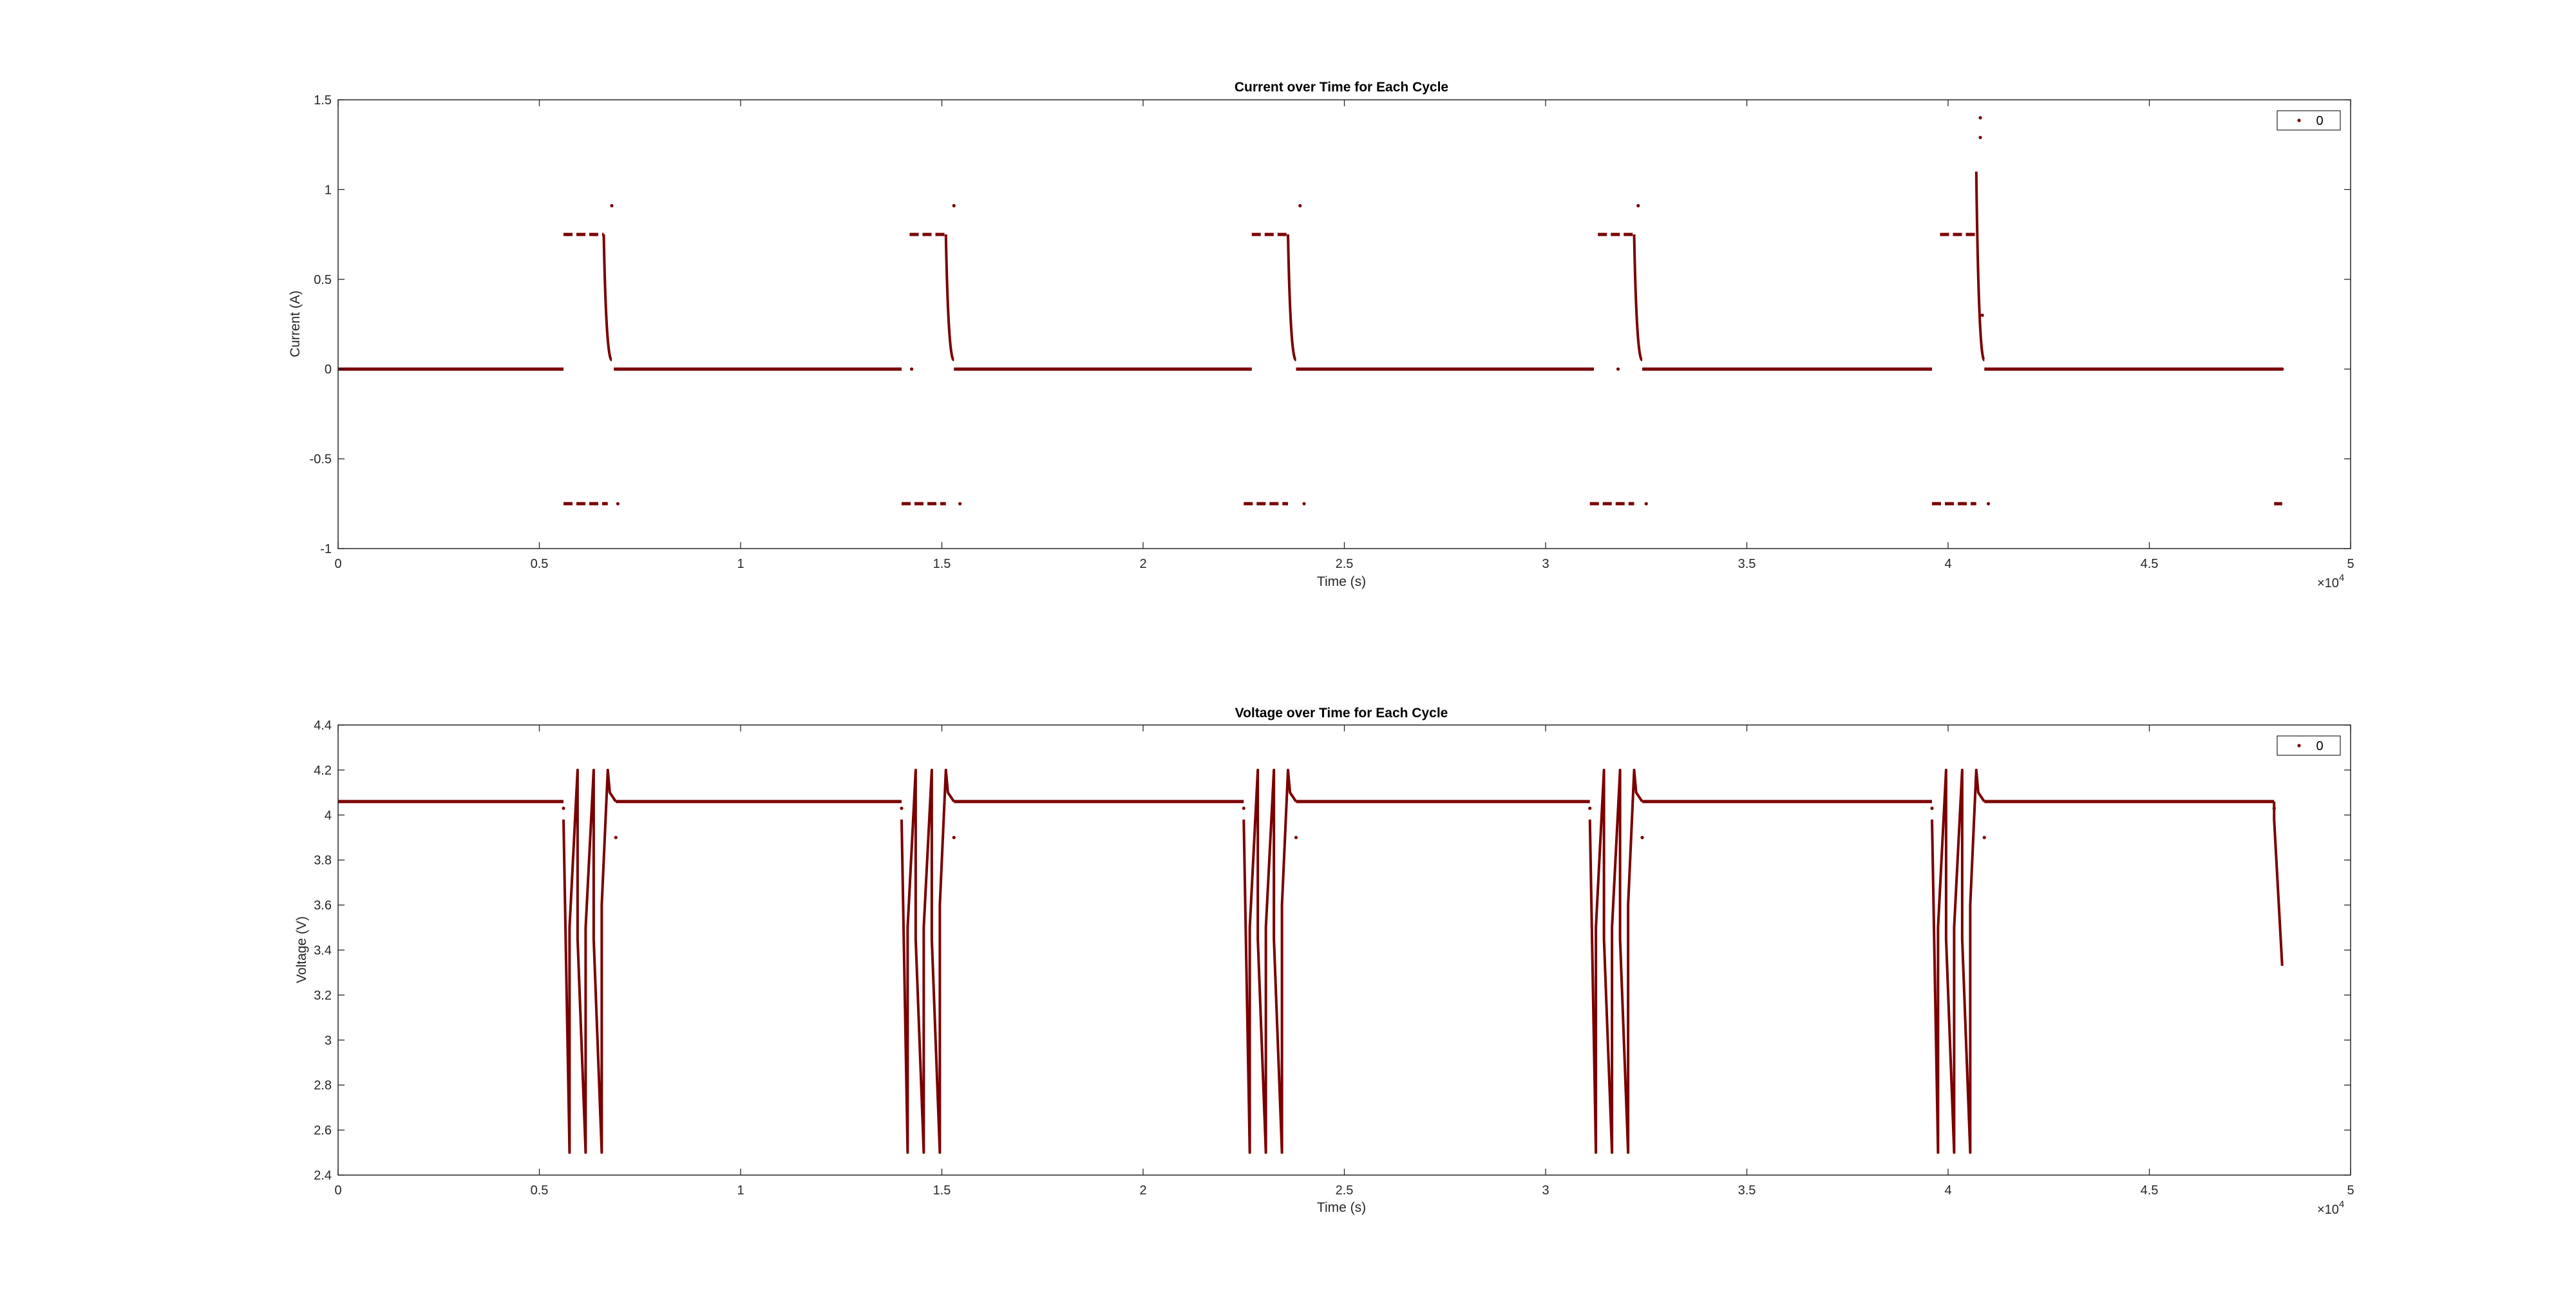  Describe the element at coordinates (1341, 87) in the screenshot. I see `chart-title: Current over Time for Each Cycle` at that location.